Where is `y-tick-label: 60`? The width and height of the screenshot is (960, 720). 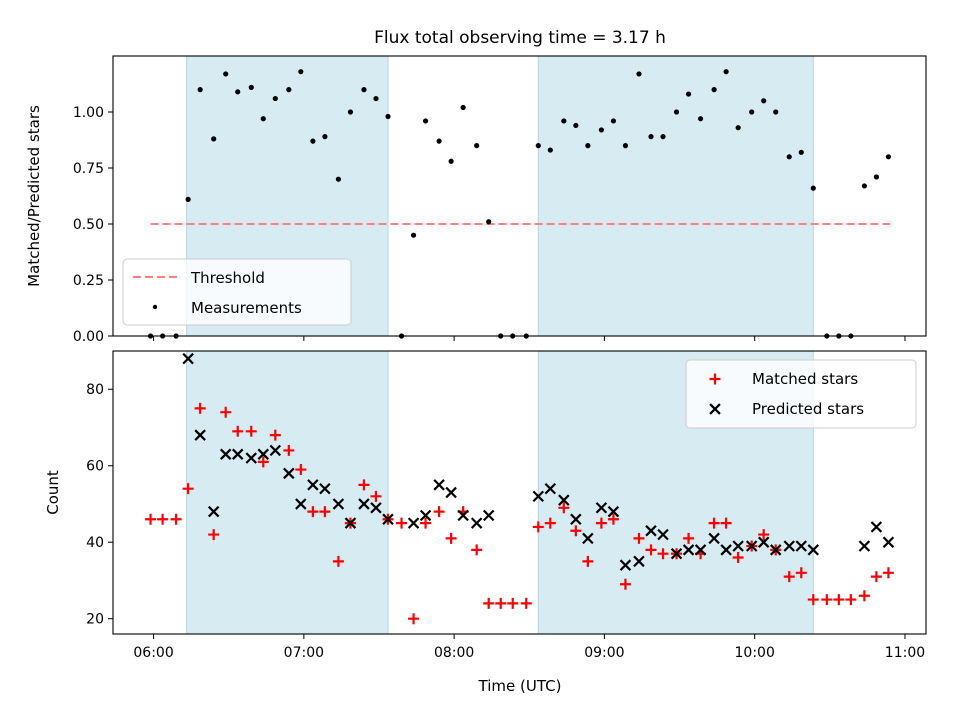 y-tick-label: 60 is located at coordinates (95, 467).